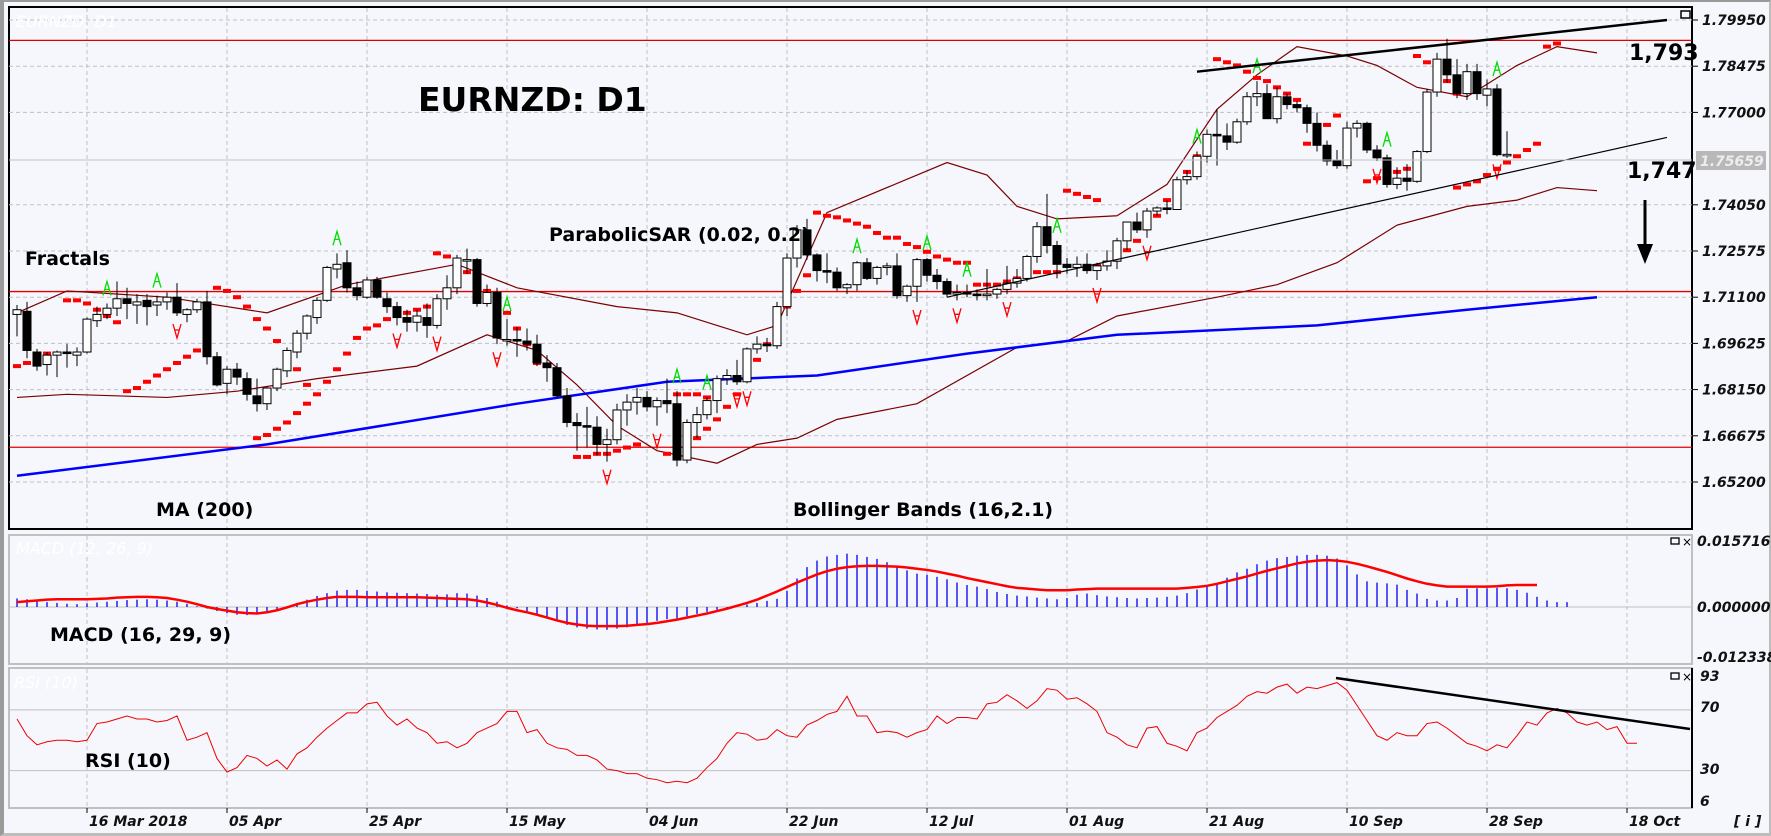 The width and height of the screenshot is (1771, 836). What do you see at coordinates (1734, 608) in the screenshot?
I see `macd-tick-zero: 0.000000` at bounding box center [1734, 608].